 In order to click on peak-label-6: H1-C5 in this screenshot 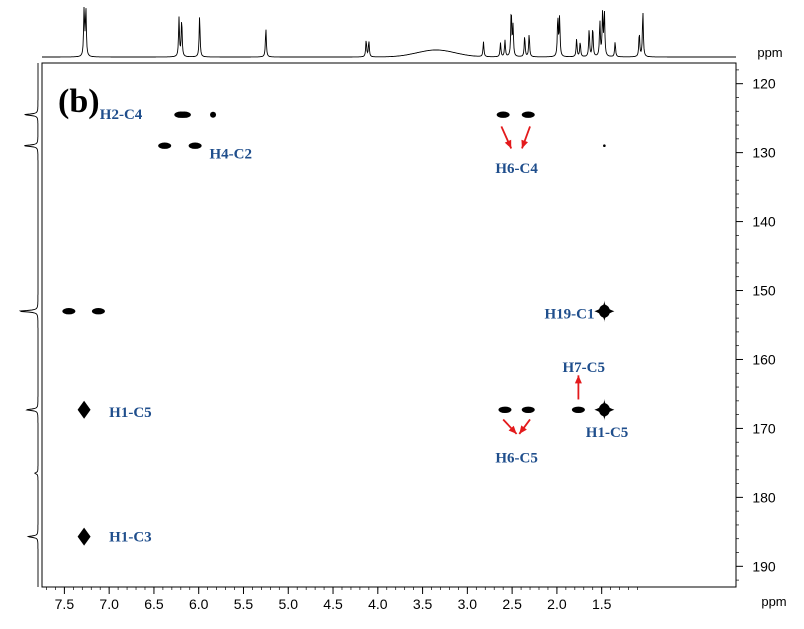, I will do `click(607, 433)`.